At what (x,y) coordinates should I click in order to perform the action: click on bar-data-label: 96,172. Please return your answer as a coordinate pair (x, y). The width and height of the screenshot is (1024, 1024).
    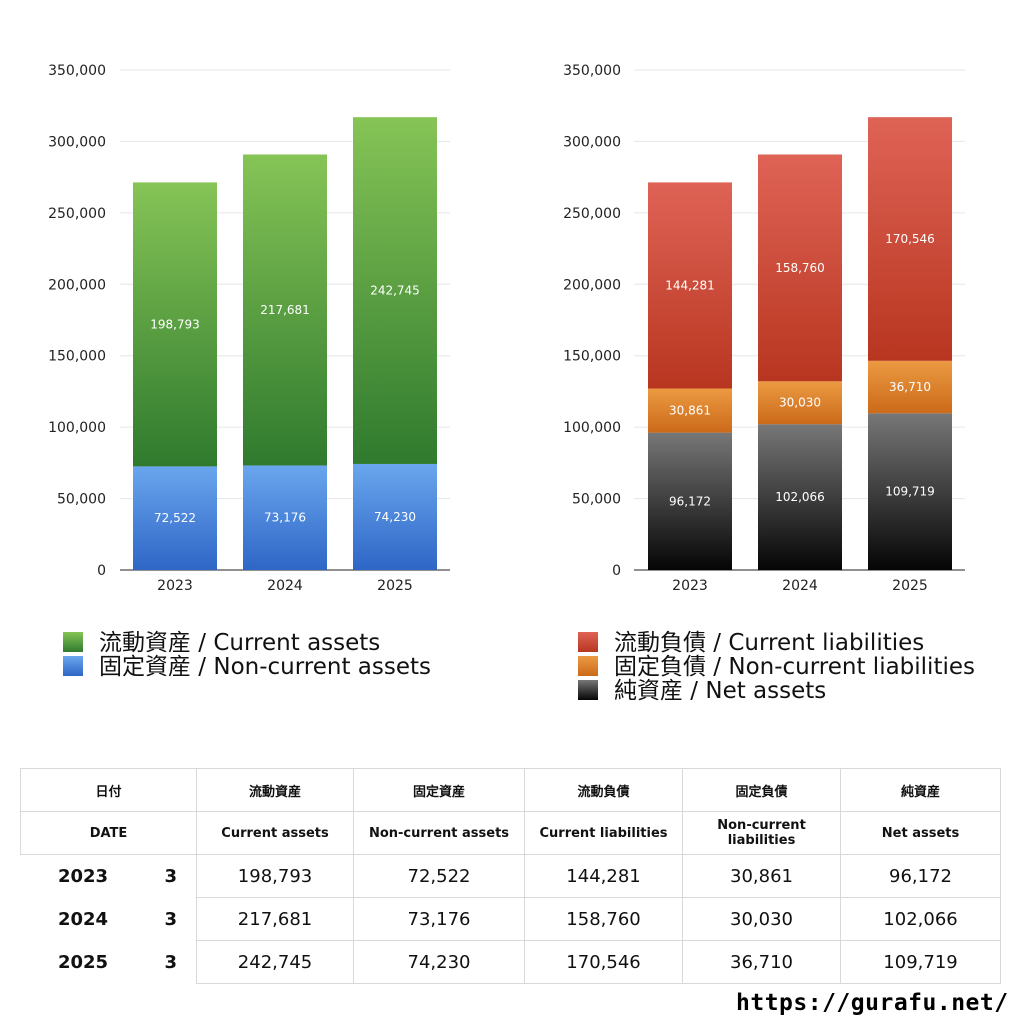
    Looking at the image, I should click on (690, 501).